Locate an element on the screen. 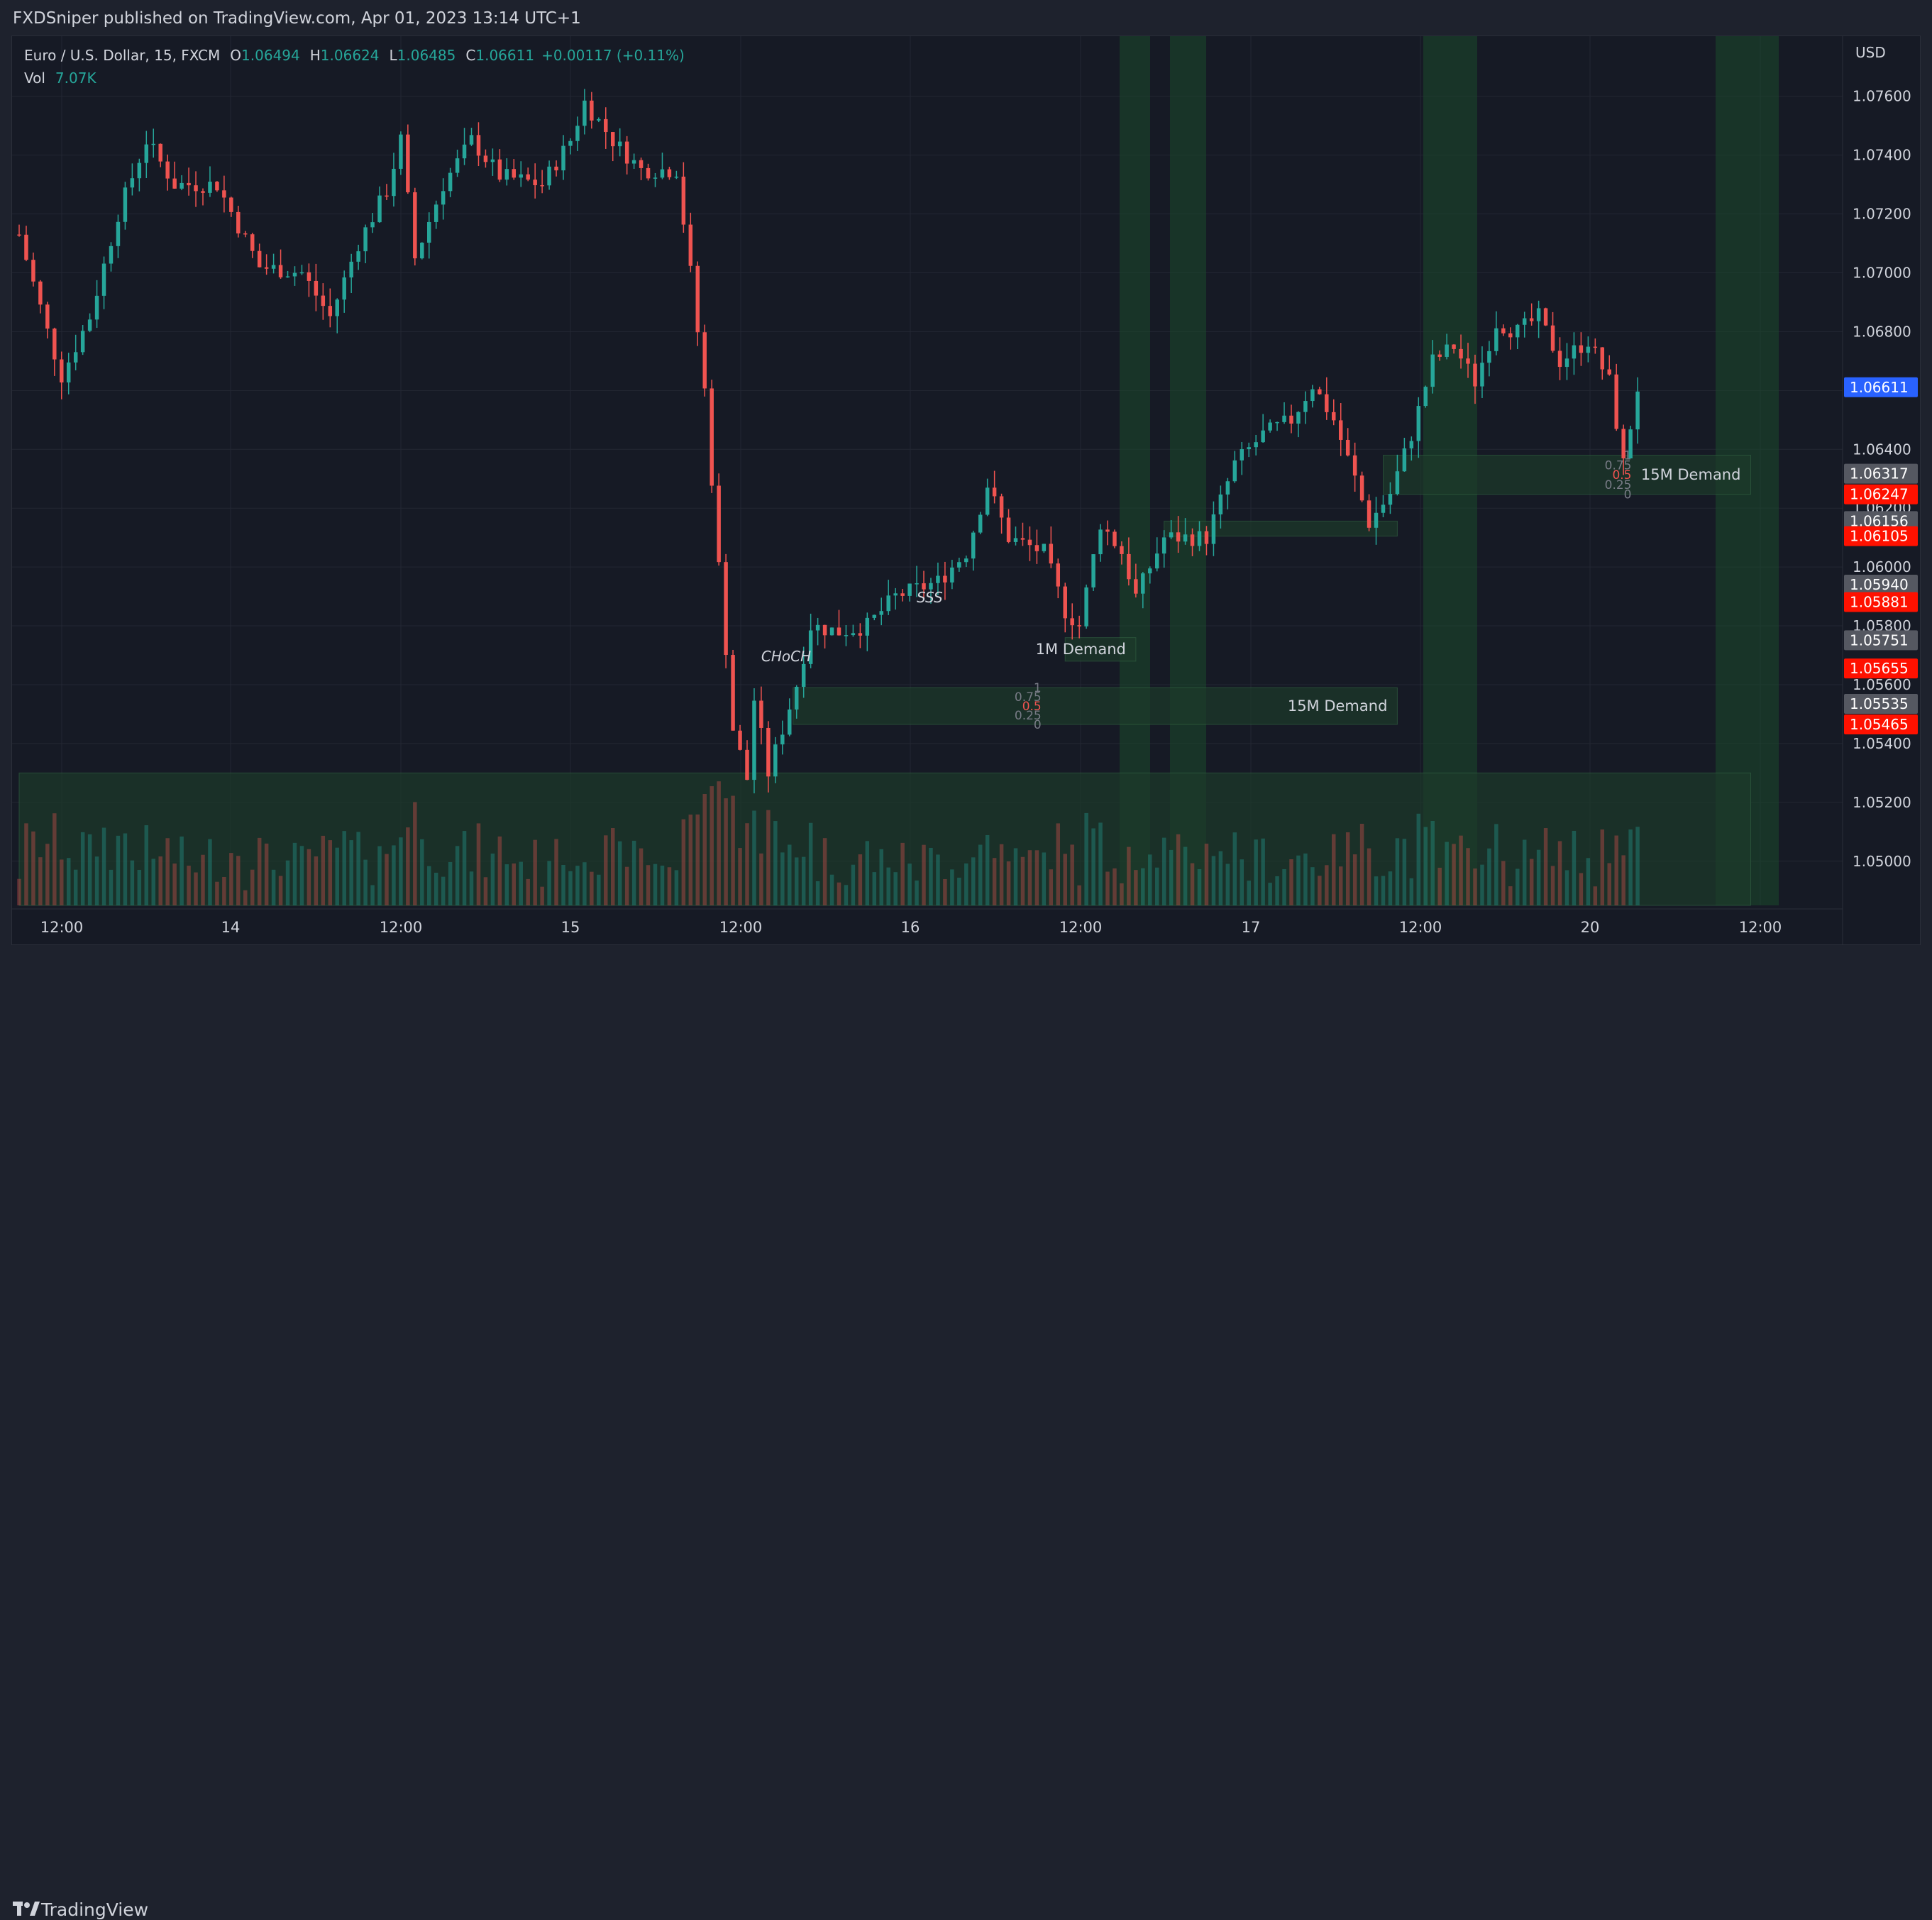 This screenshot has height=1920, width=1932. tradingview-brand: TradingView is located at coordinates (95, 1909).